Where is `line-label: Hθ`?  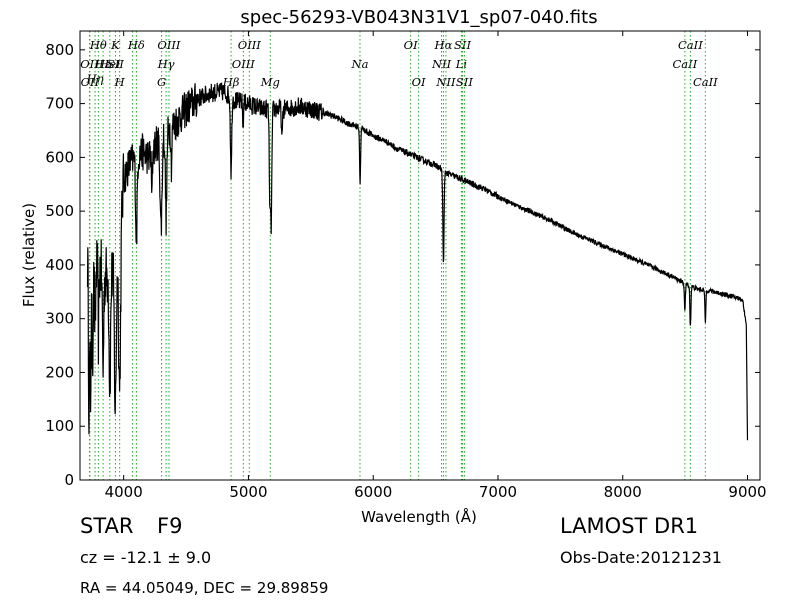 line-label: Hθ is located at coordinates (98, 45).